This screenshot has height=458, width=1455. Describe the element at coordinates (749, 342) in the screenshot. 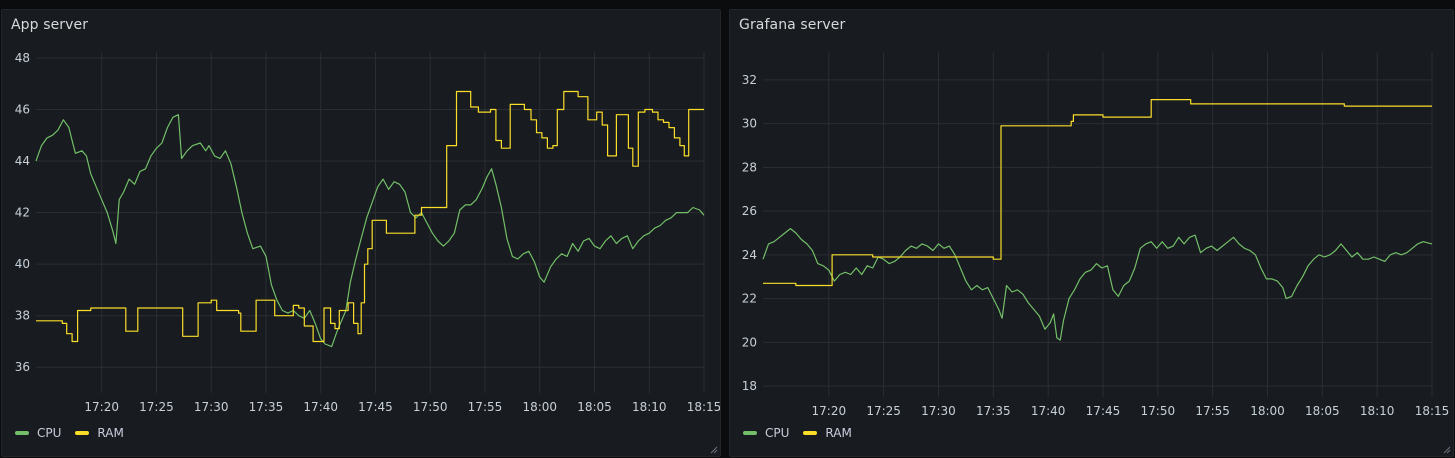

I see `y-tick-label: 20` at that location.